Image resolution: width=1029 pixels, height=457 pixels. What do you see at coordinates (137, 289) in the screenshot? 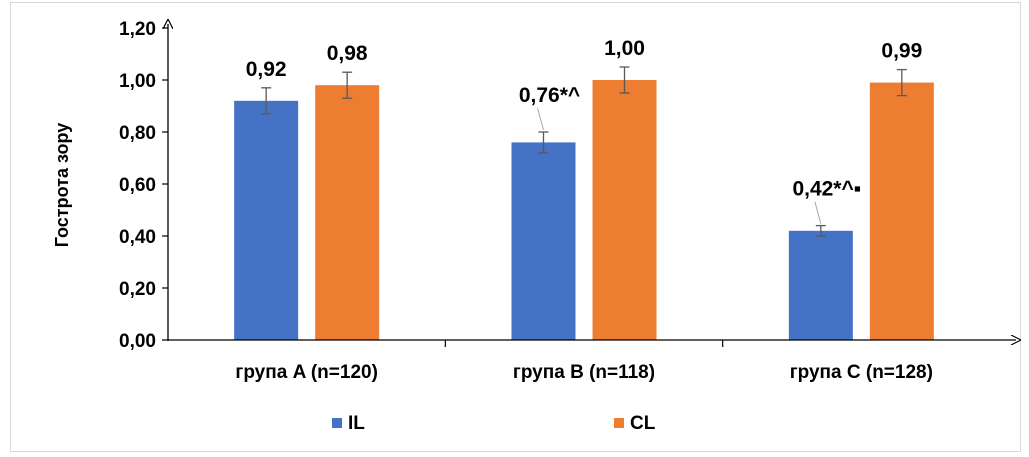
I see `y-tick-label: 0,20` at bounding box center [137, 289].